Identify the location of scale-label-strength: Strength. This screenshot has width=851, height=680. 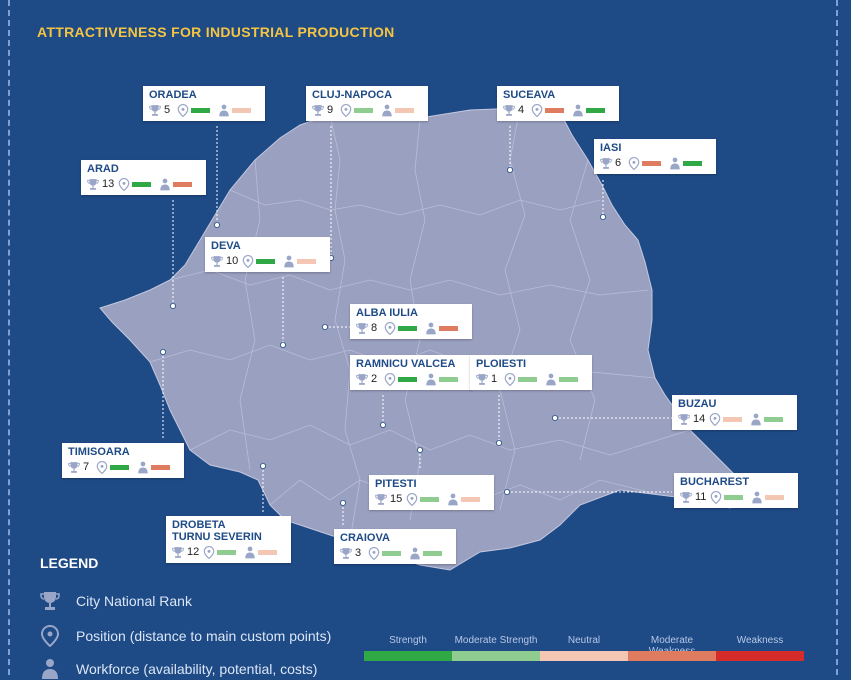
(408, 640).